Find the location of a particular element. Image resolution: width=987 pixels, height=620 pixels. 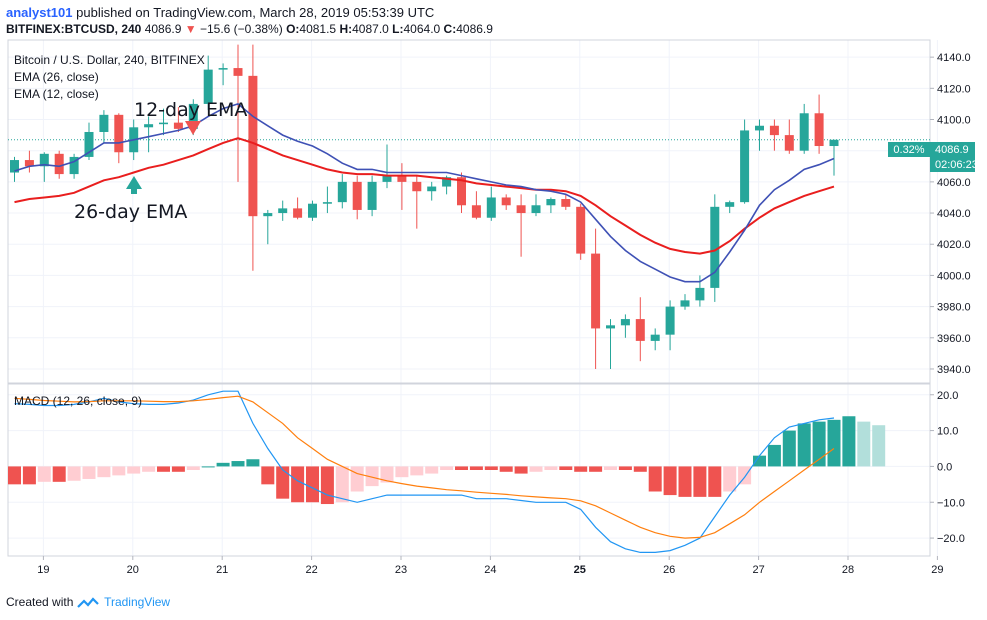

pct-badge is located at coordinates (909, 149).